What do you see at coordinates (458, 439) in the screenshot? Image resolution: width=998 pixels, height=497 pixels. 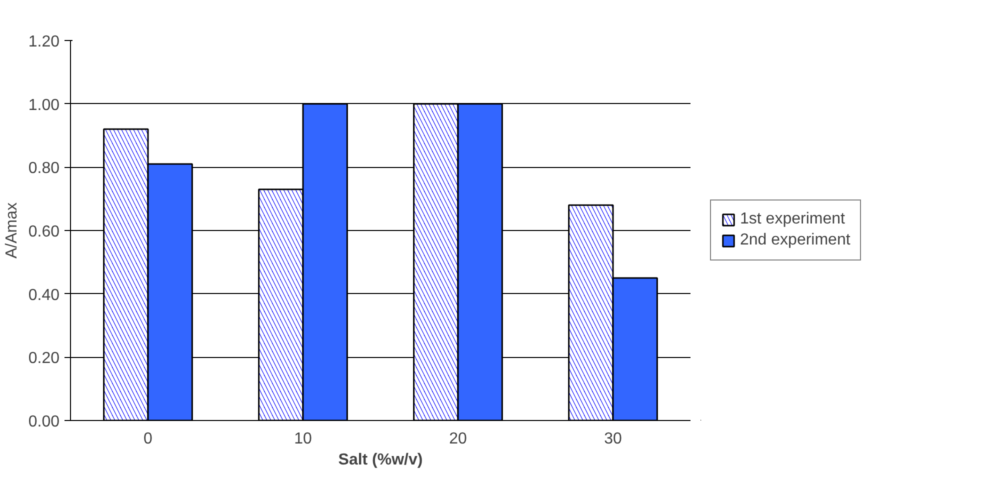 I see `x-tick-label: 20` at bounding box center [458, 439].